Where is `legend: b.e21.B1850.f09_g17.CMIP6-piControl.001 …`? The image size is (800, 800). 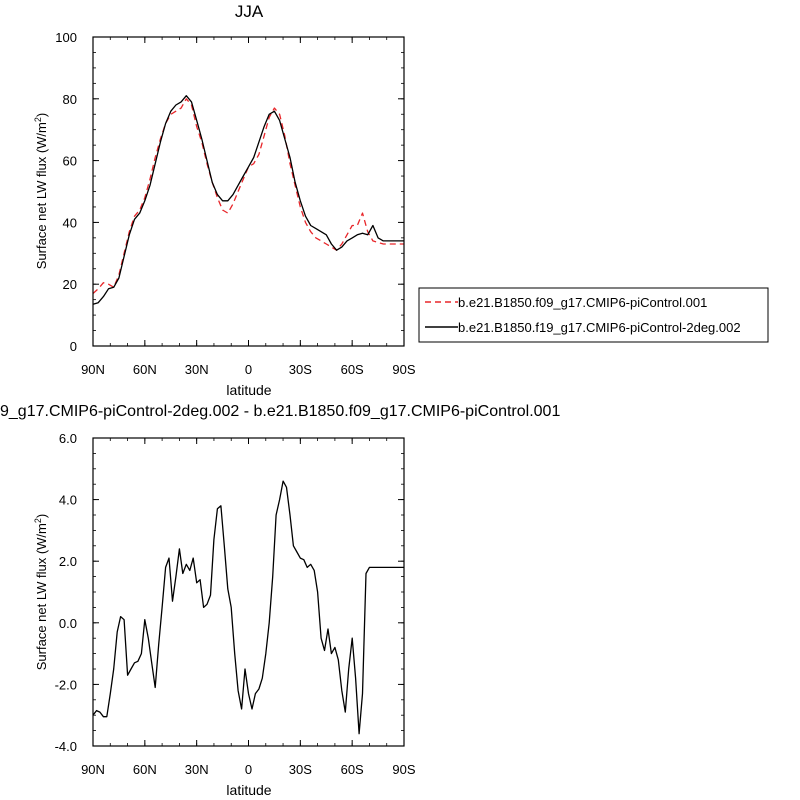 legend: b.e21.B1850.f09_g17.CMIP6-piControl.001 … is located at coordinates (593, 315).